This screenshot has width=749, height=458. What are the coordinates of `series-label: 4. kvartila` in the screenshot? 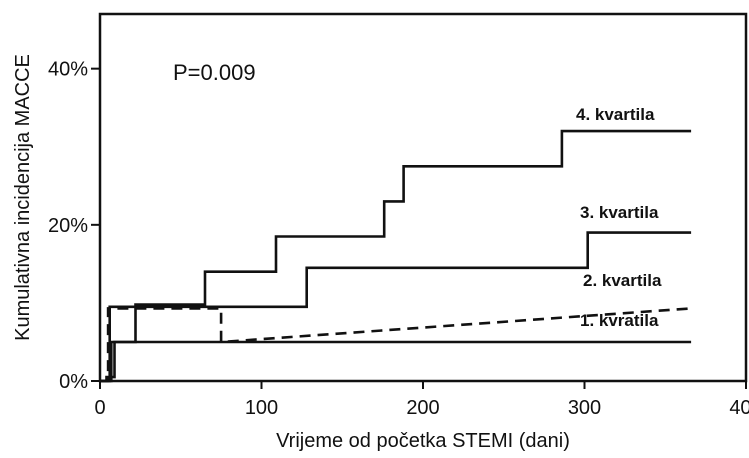 It's located at (615, 114).